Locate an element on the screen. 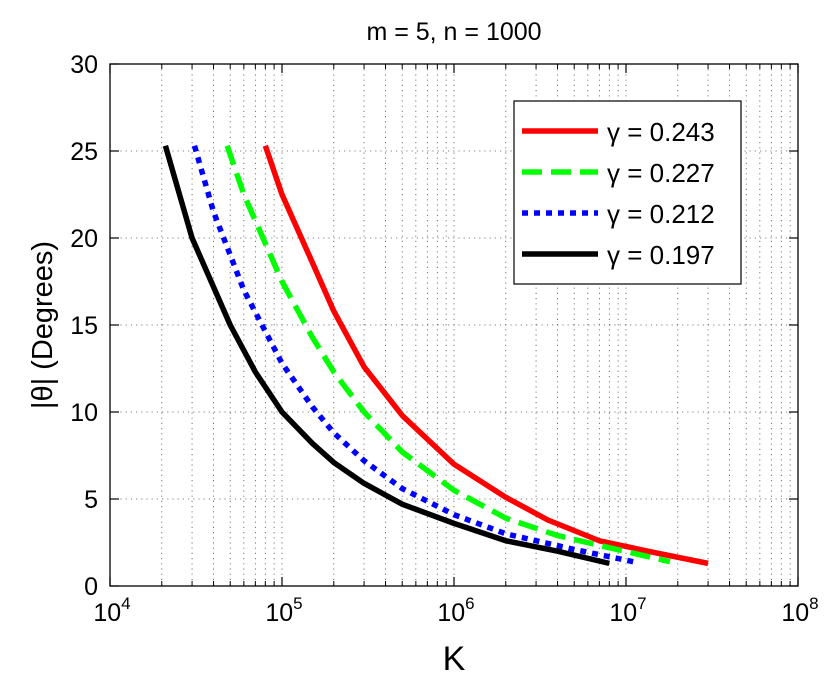  legend: γ = 0.243 γ = 0.227 γ = 0.212 γ = 0.197 is located at coordinates (627, 192).